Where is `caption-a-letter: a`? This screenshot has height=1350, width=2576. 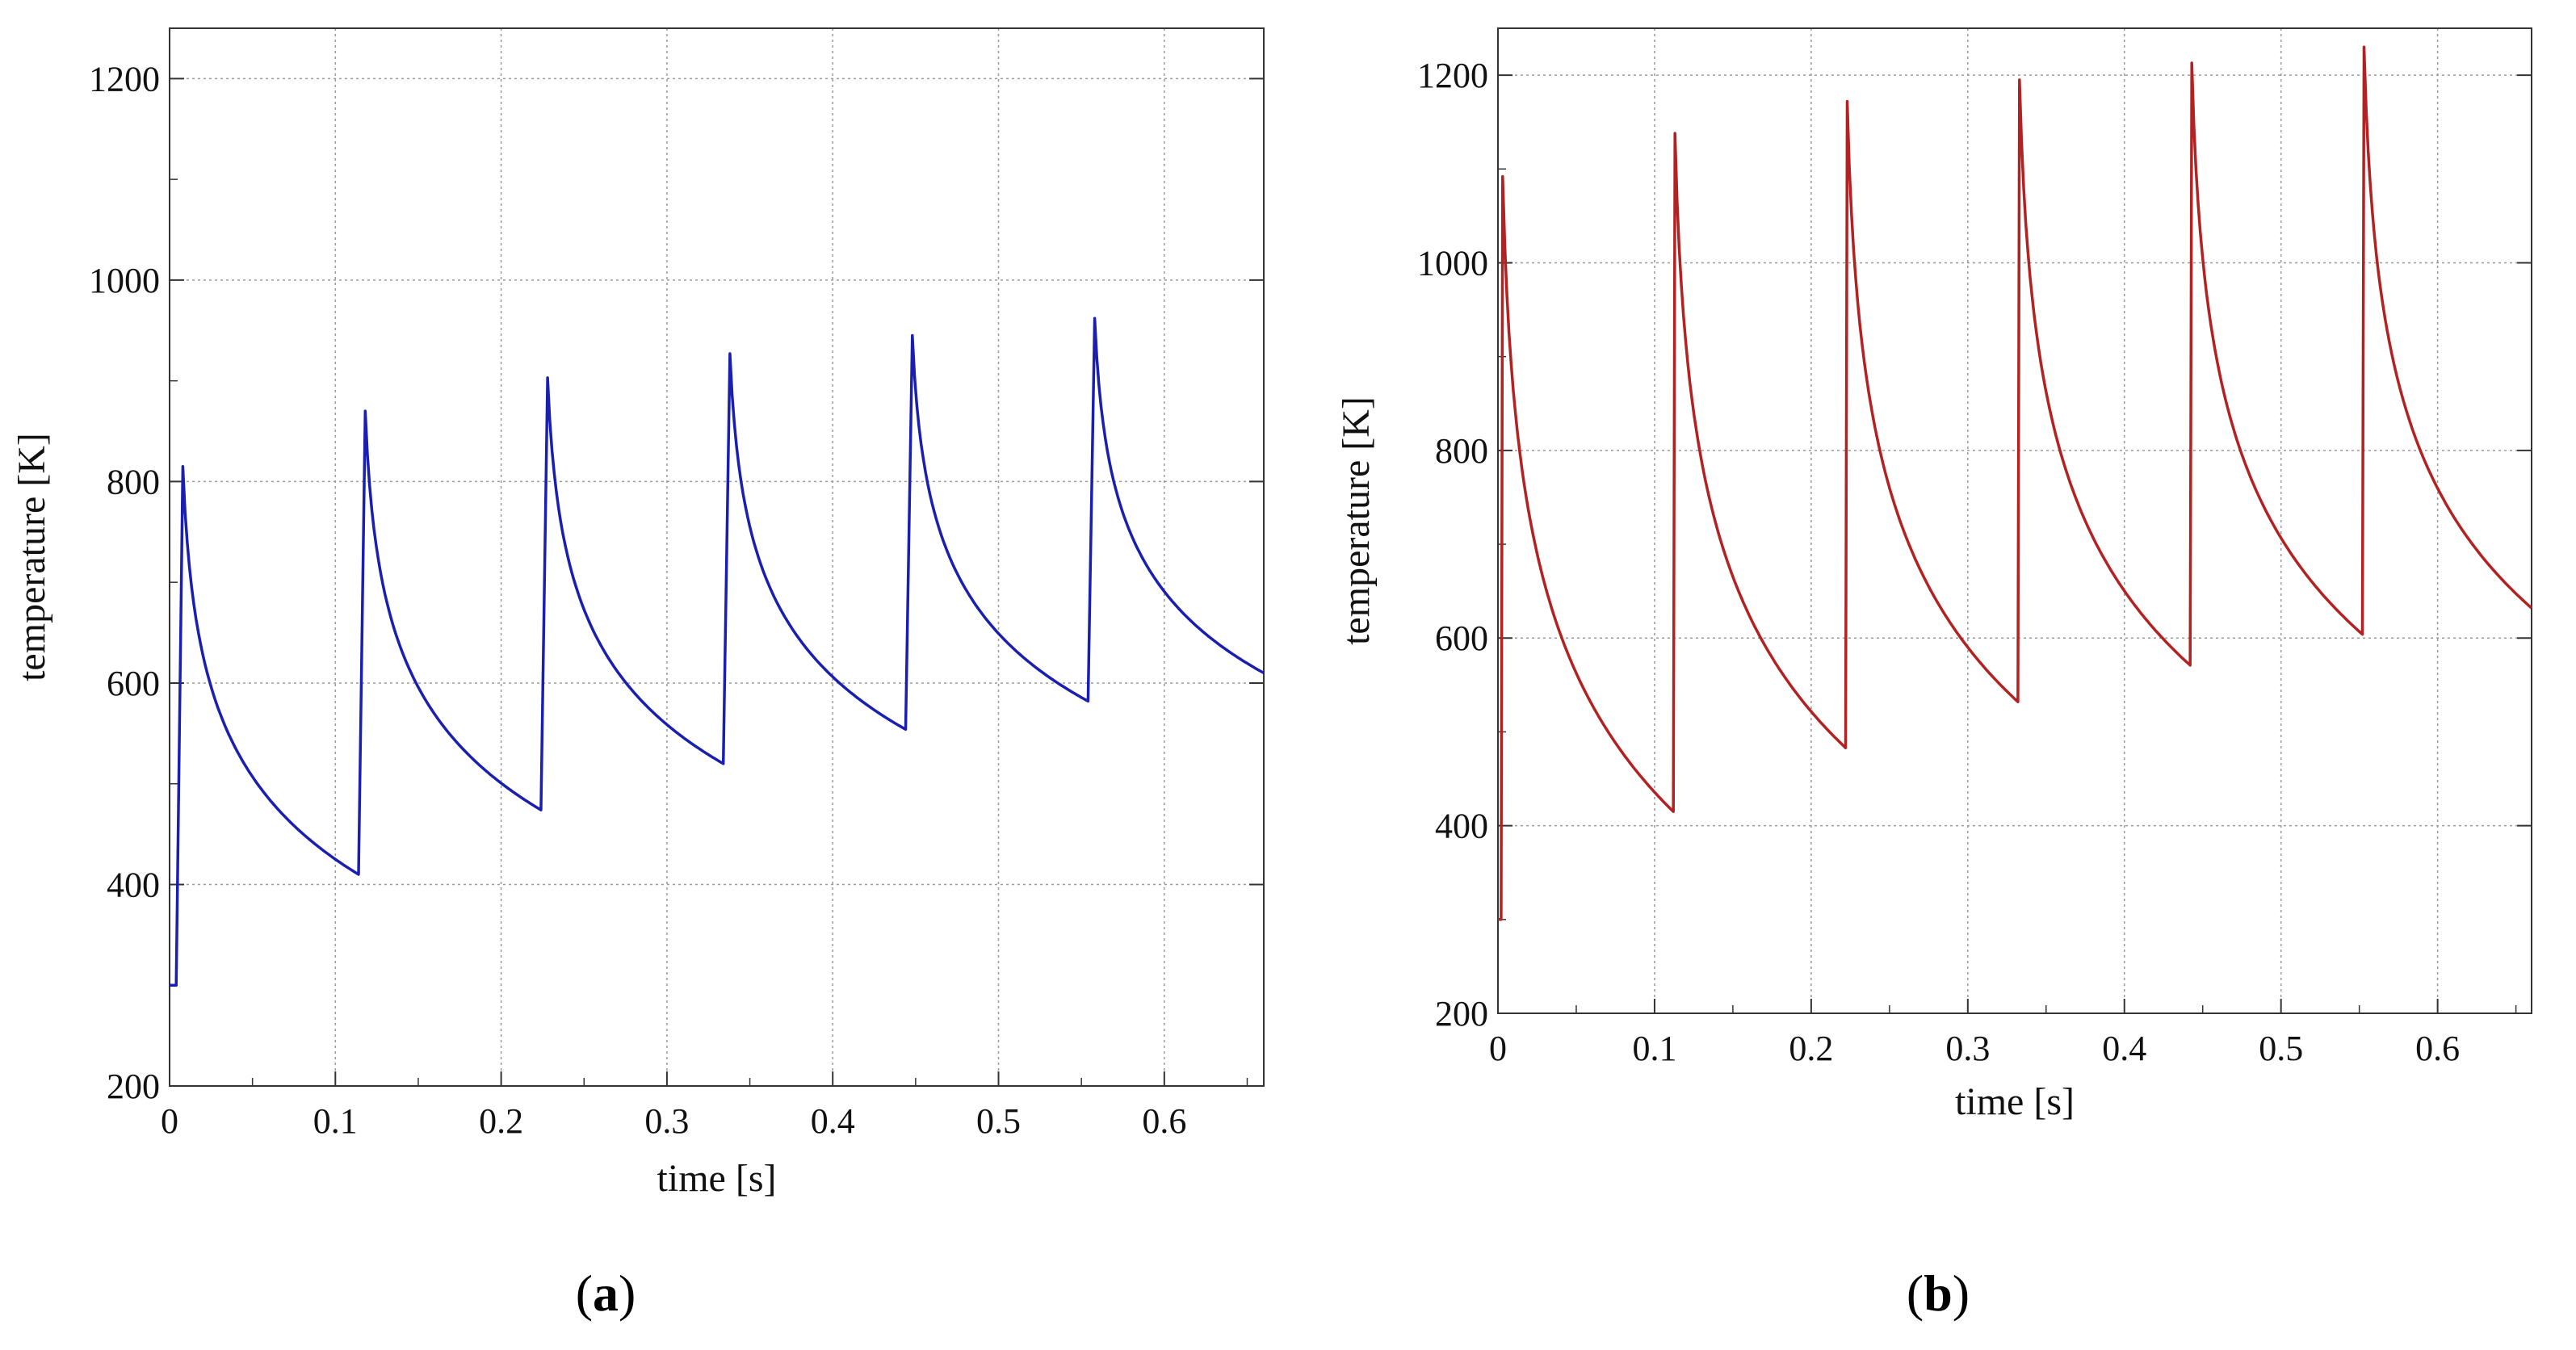 caption-a-letter: a is located at coordinates (606, 1293).